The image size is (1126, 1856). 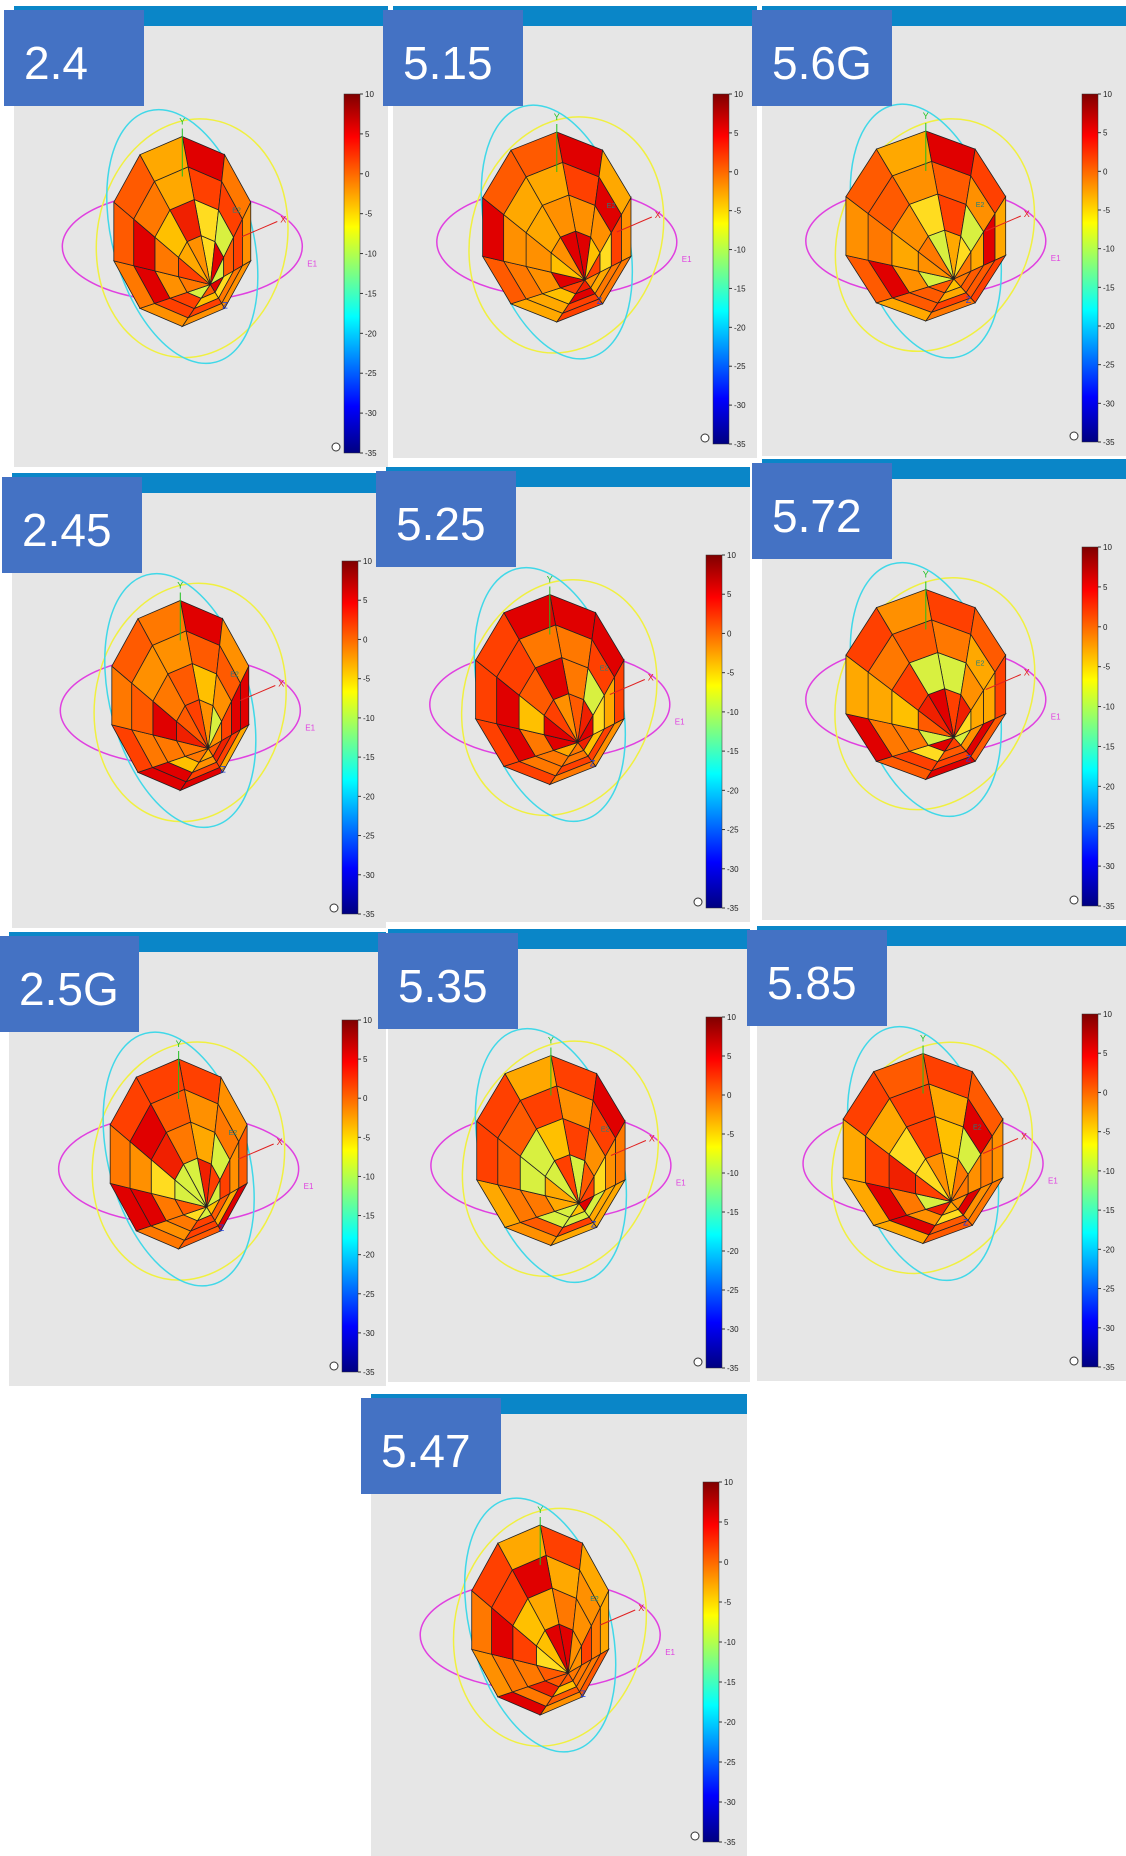 I want to click on frequency-label: 2.45, so click(x=72, y=525).